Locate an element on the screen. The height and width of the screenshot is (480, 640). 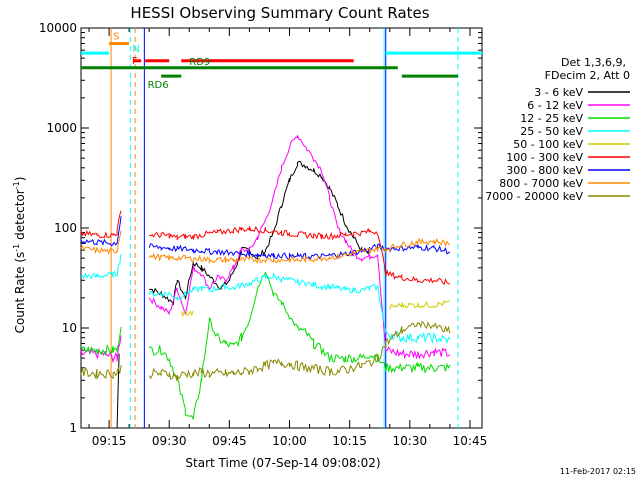
flag-label: RD6 is located at coordinates (158, 85).